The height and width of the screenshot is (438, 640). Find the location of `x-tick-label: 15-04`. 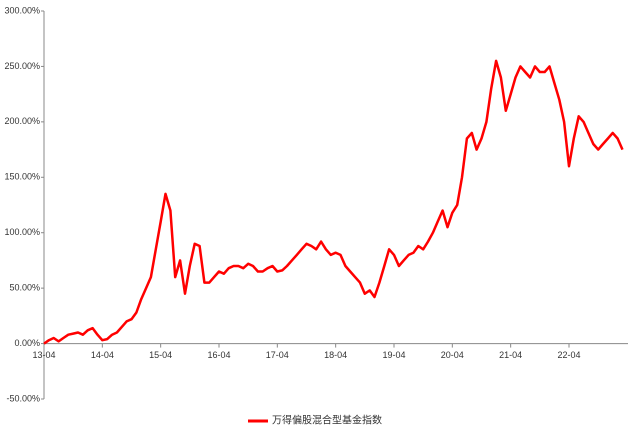

x-tick-label: 15-04 is located at coordinates (160, 355).